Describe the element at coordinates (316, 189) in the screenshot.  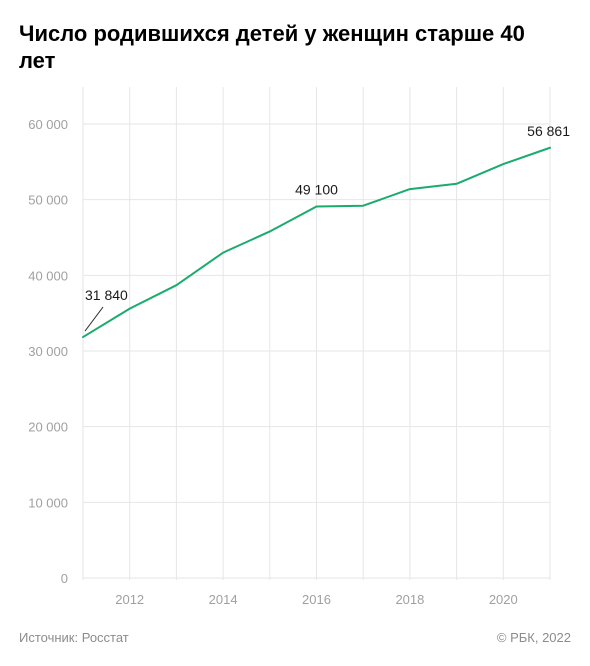
I see `data-label: 49 100` at that location.